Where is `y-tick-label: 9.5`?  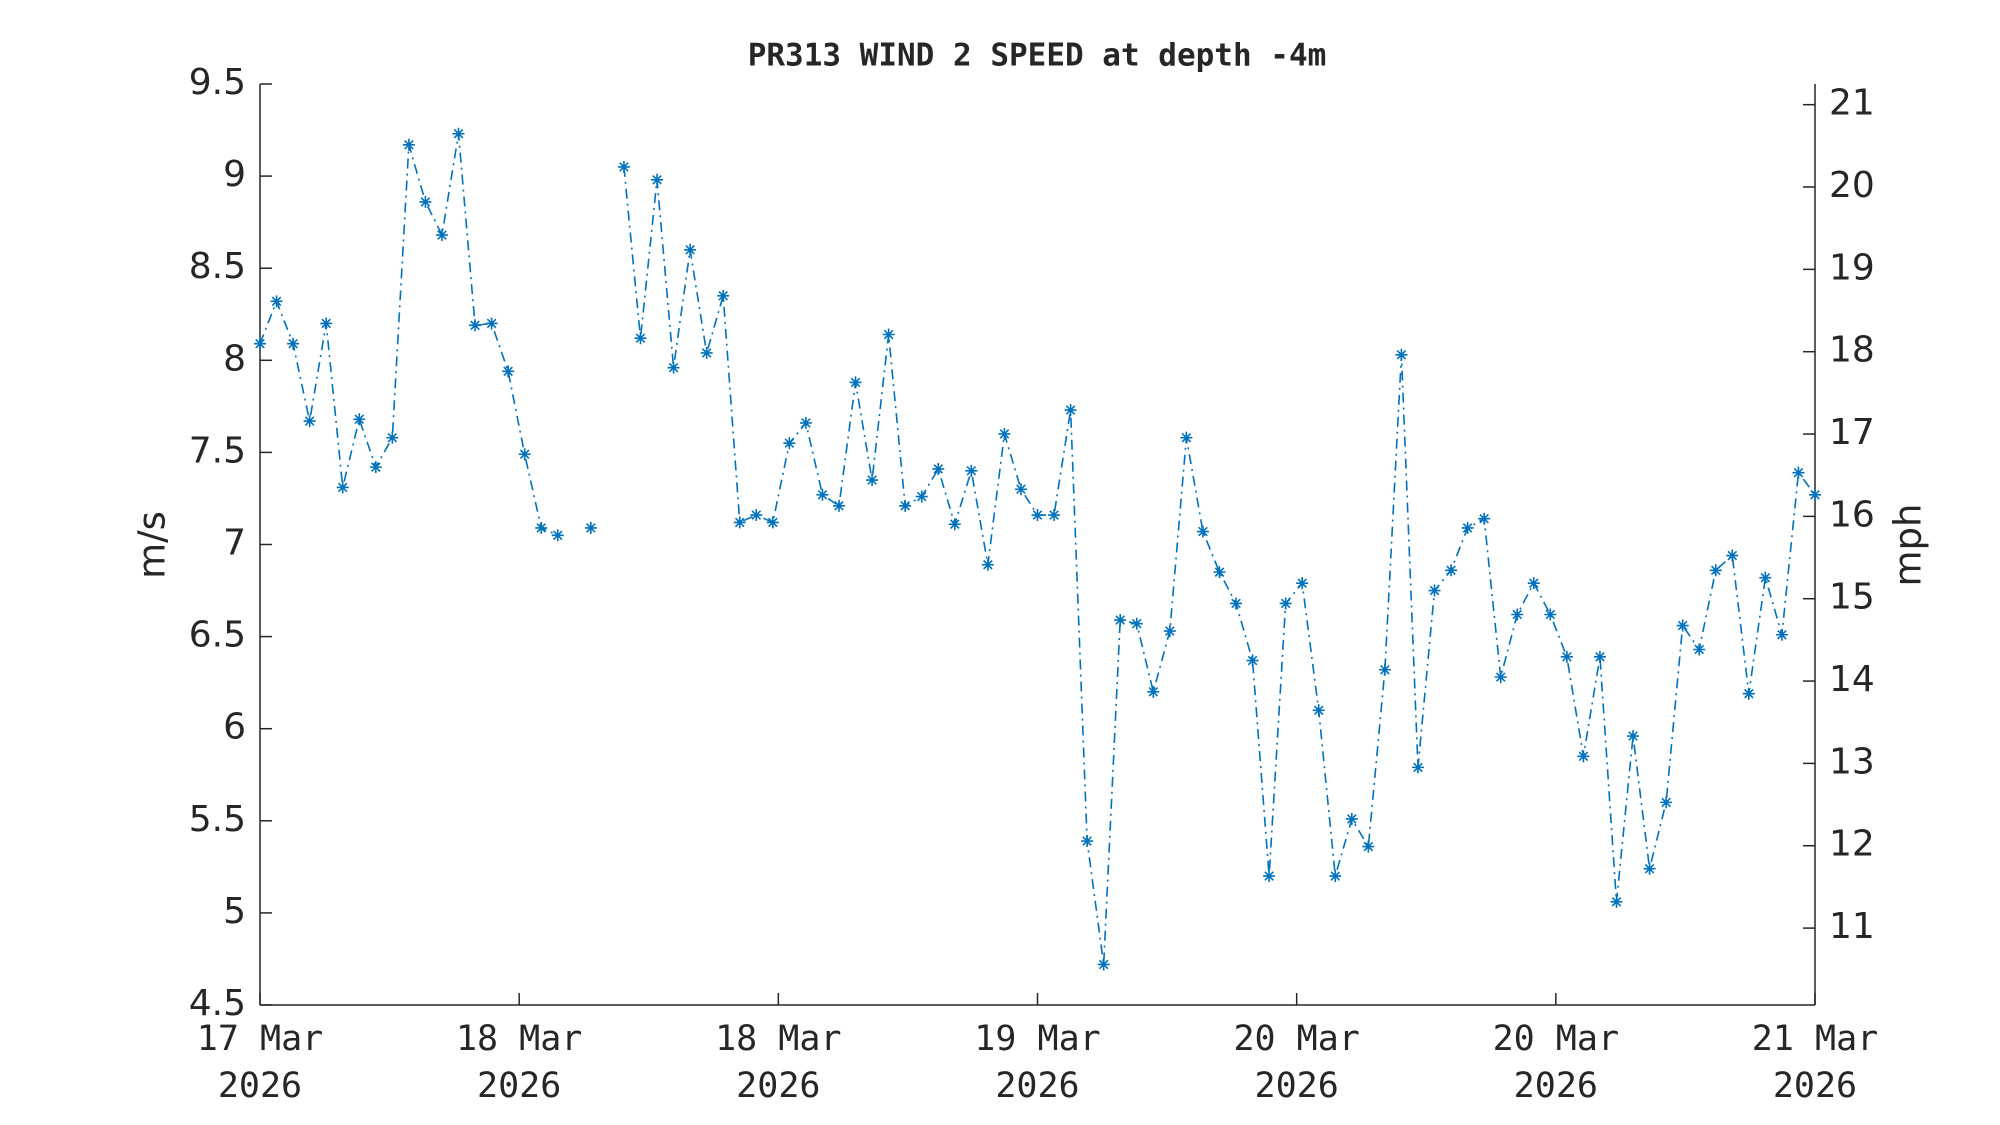
y-tick-label: 9.5 is located at coordinates (217, 82).